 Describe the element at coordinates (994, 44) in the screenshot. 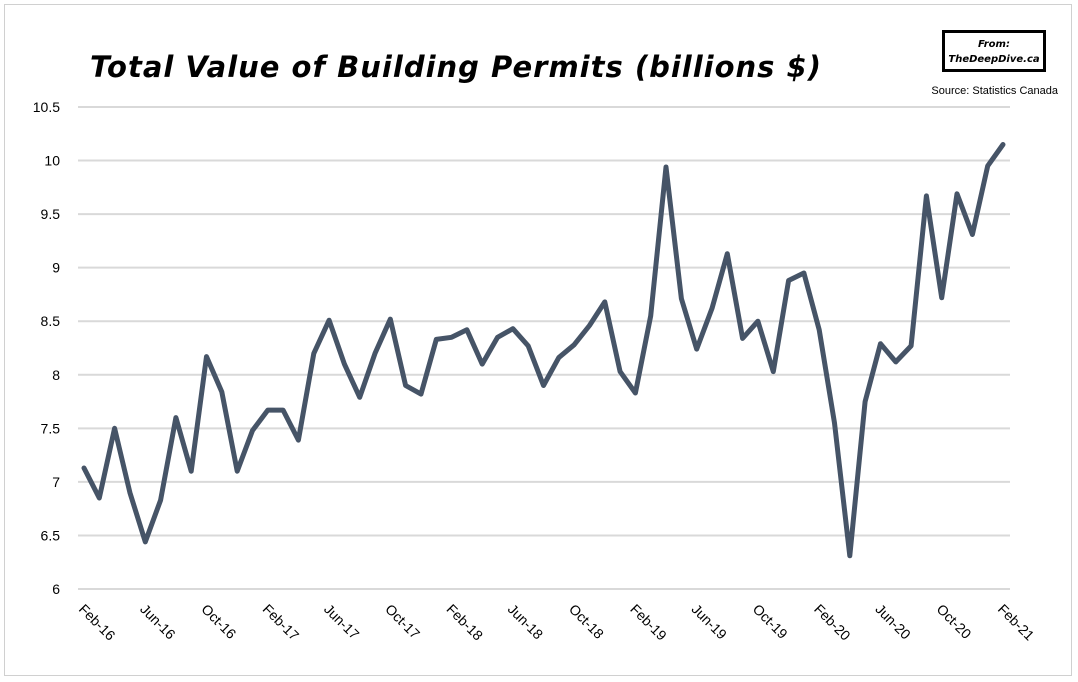

I see `logo-line-1: From:` at that location.